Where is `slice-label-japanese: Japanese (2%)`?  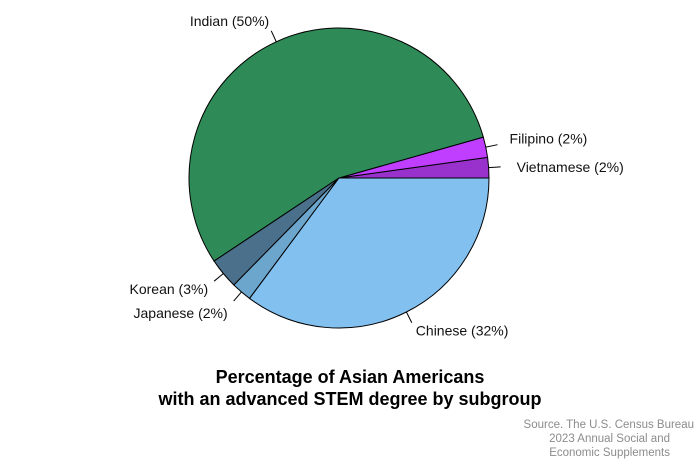
slice-label-japanese: Japanese (2%) is located at coordinates (181, 313).